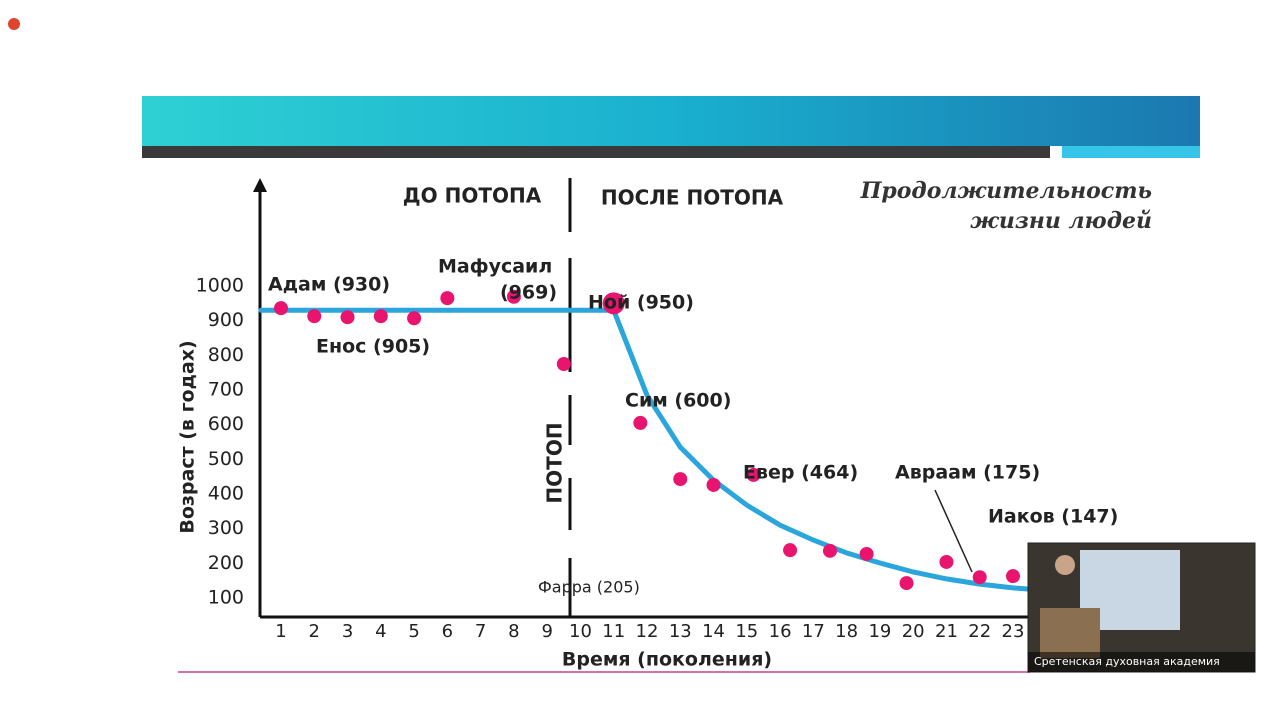 The image size is (1280, 724). What do you see at coordinates (979, 631) in the screenshot?
I see `x-tick-label: 22` at bounding box center [979, 631].